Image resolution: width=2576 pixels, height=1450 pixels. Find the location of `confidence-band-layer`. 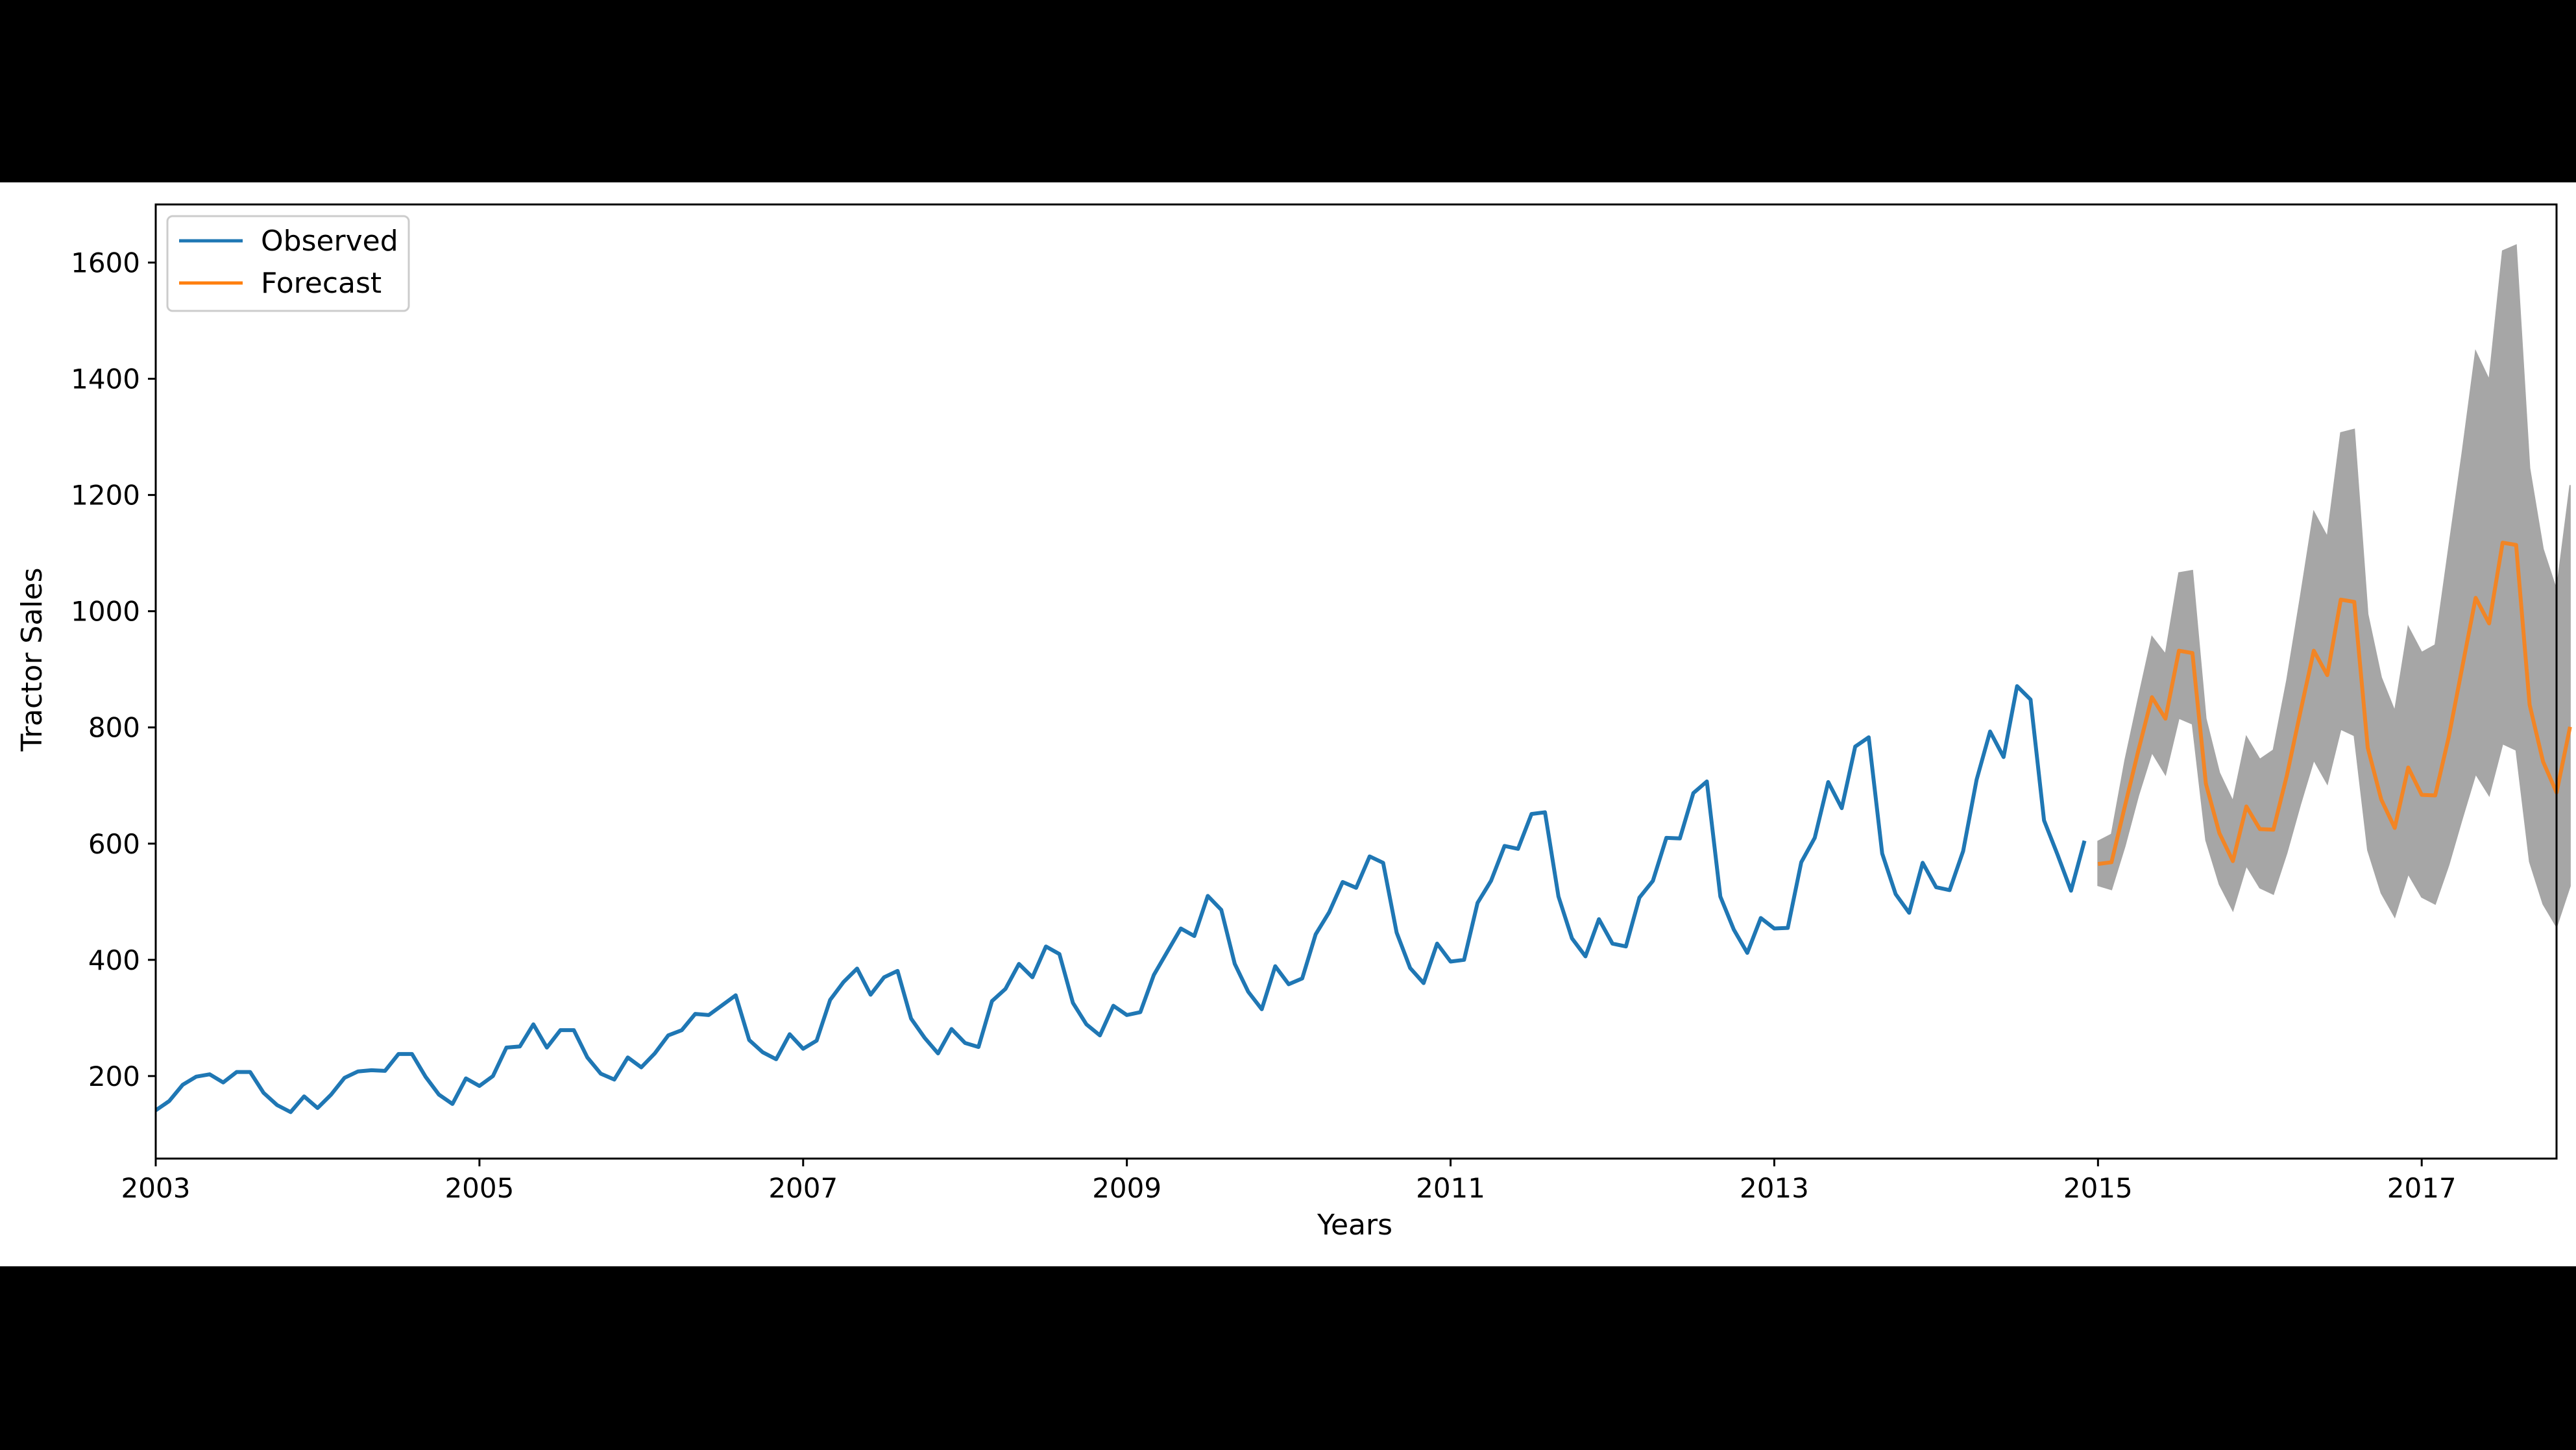

confidence-band-layer is located at coordinates (2334, 586).